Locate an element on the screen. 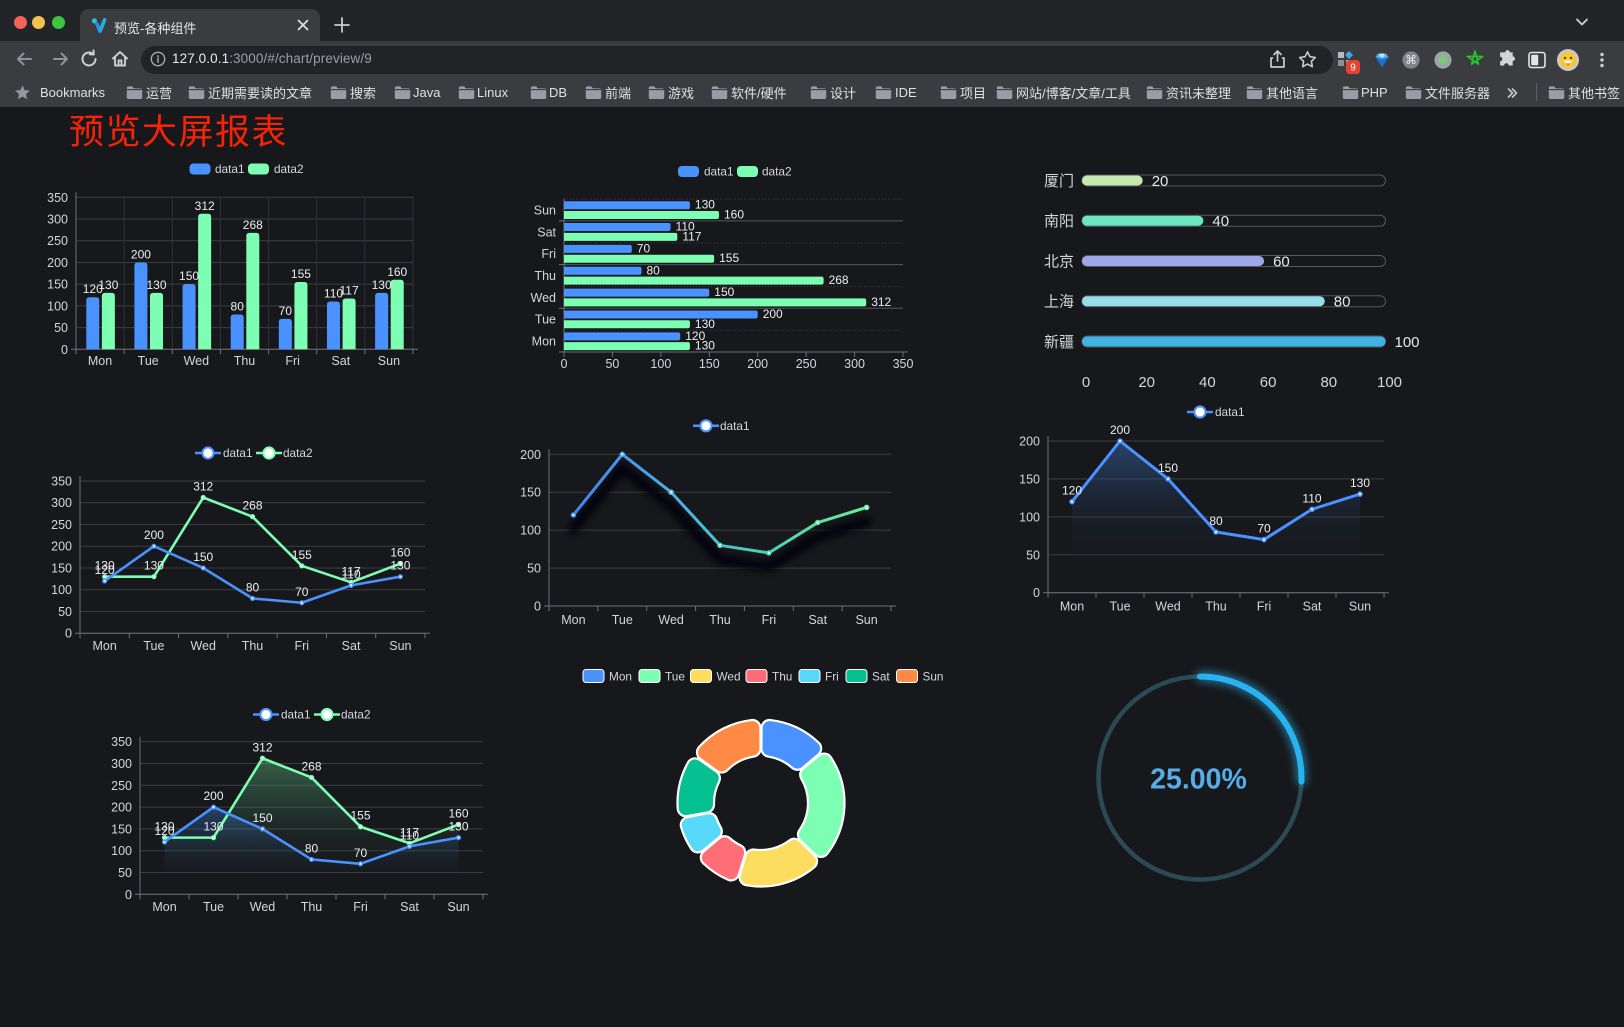 The height and width of the screenshot is (1027, 1624). svg-text: 新疆 is located at coordinates (1059, 342).